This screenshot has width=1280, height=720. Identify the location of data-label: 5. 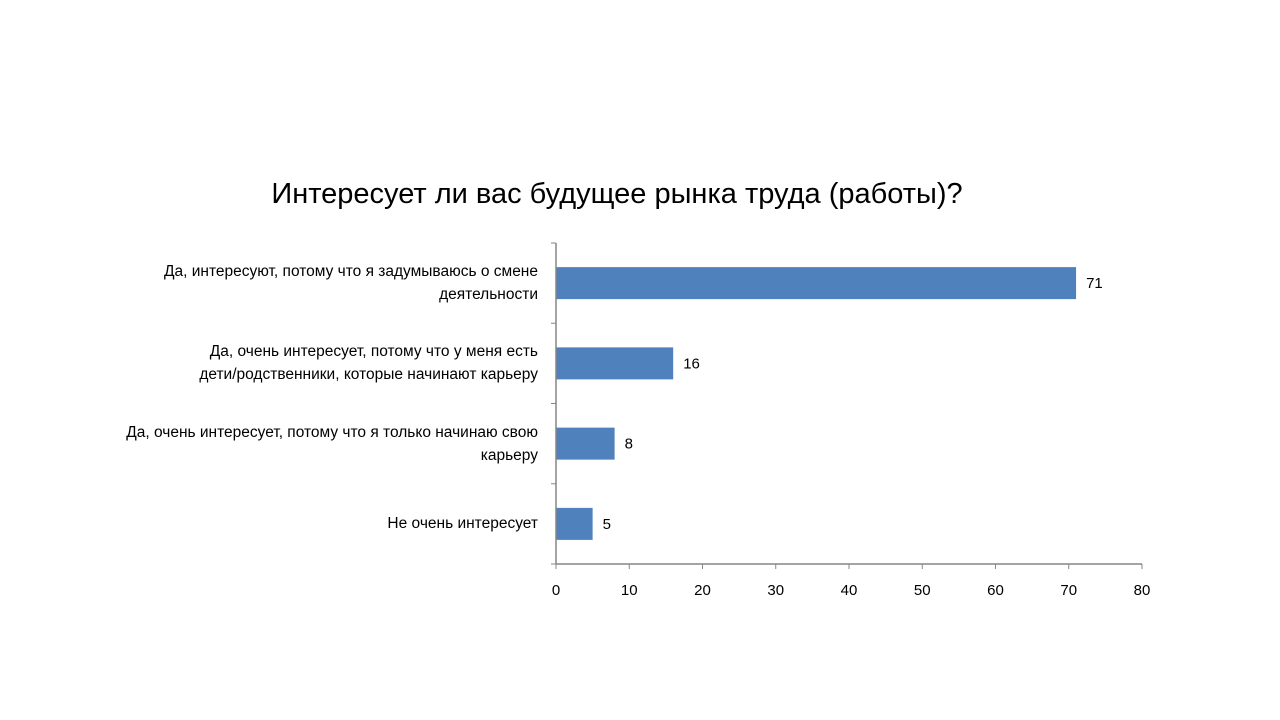
(607, 524).